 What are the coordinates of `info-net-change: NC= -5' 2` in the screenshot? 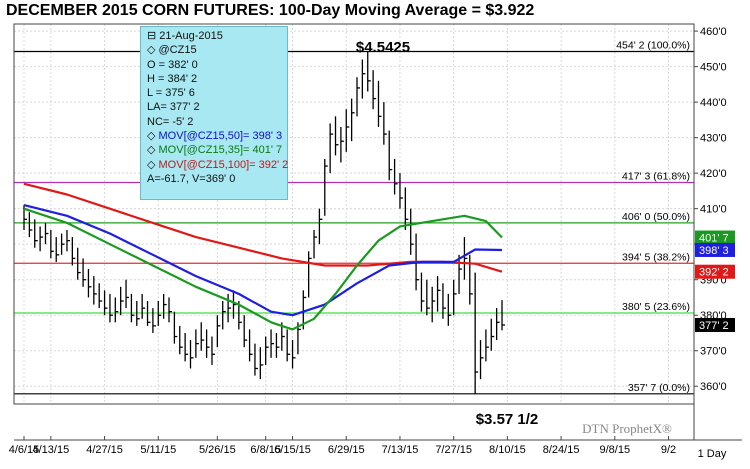 It's located at (170, 121).